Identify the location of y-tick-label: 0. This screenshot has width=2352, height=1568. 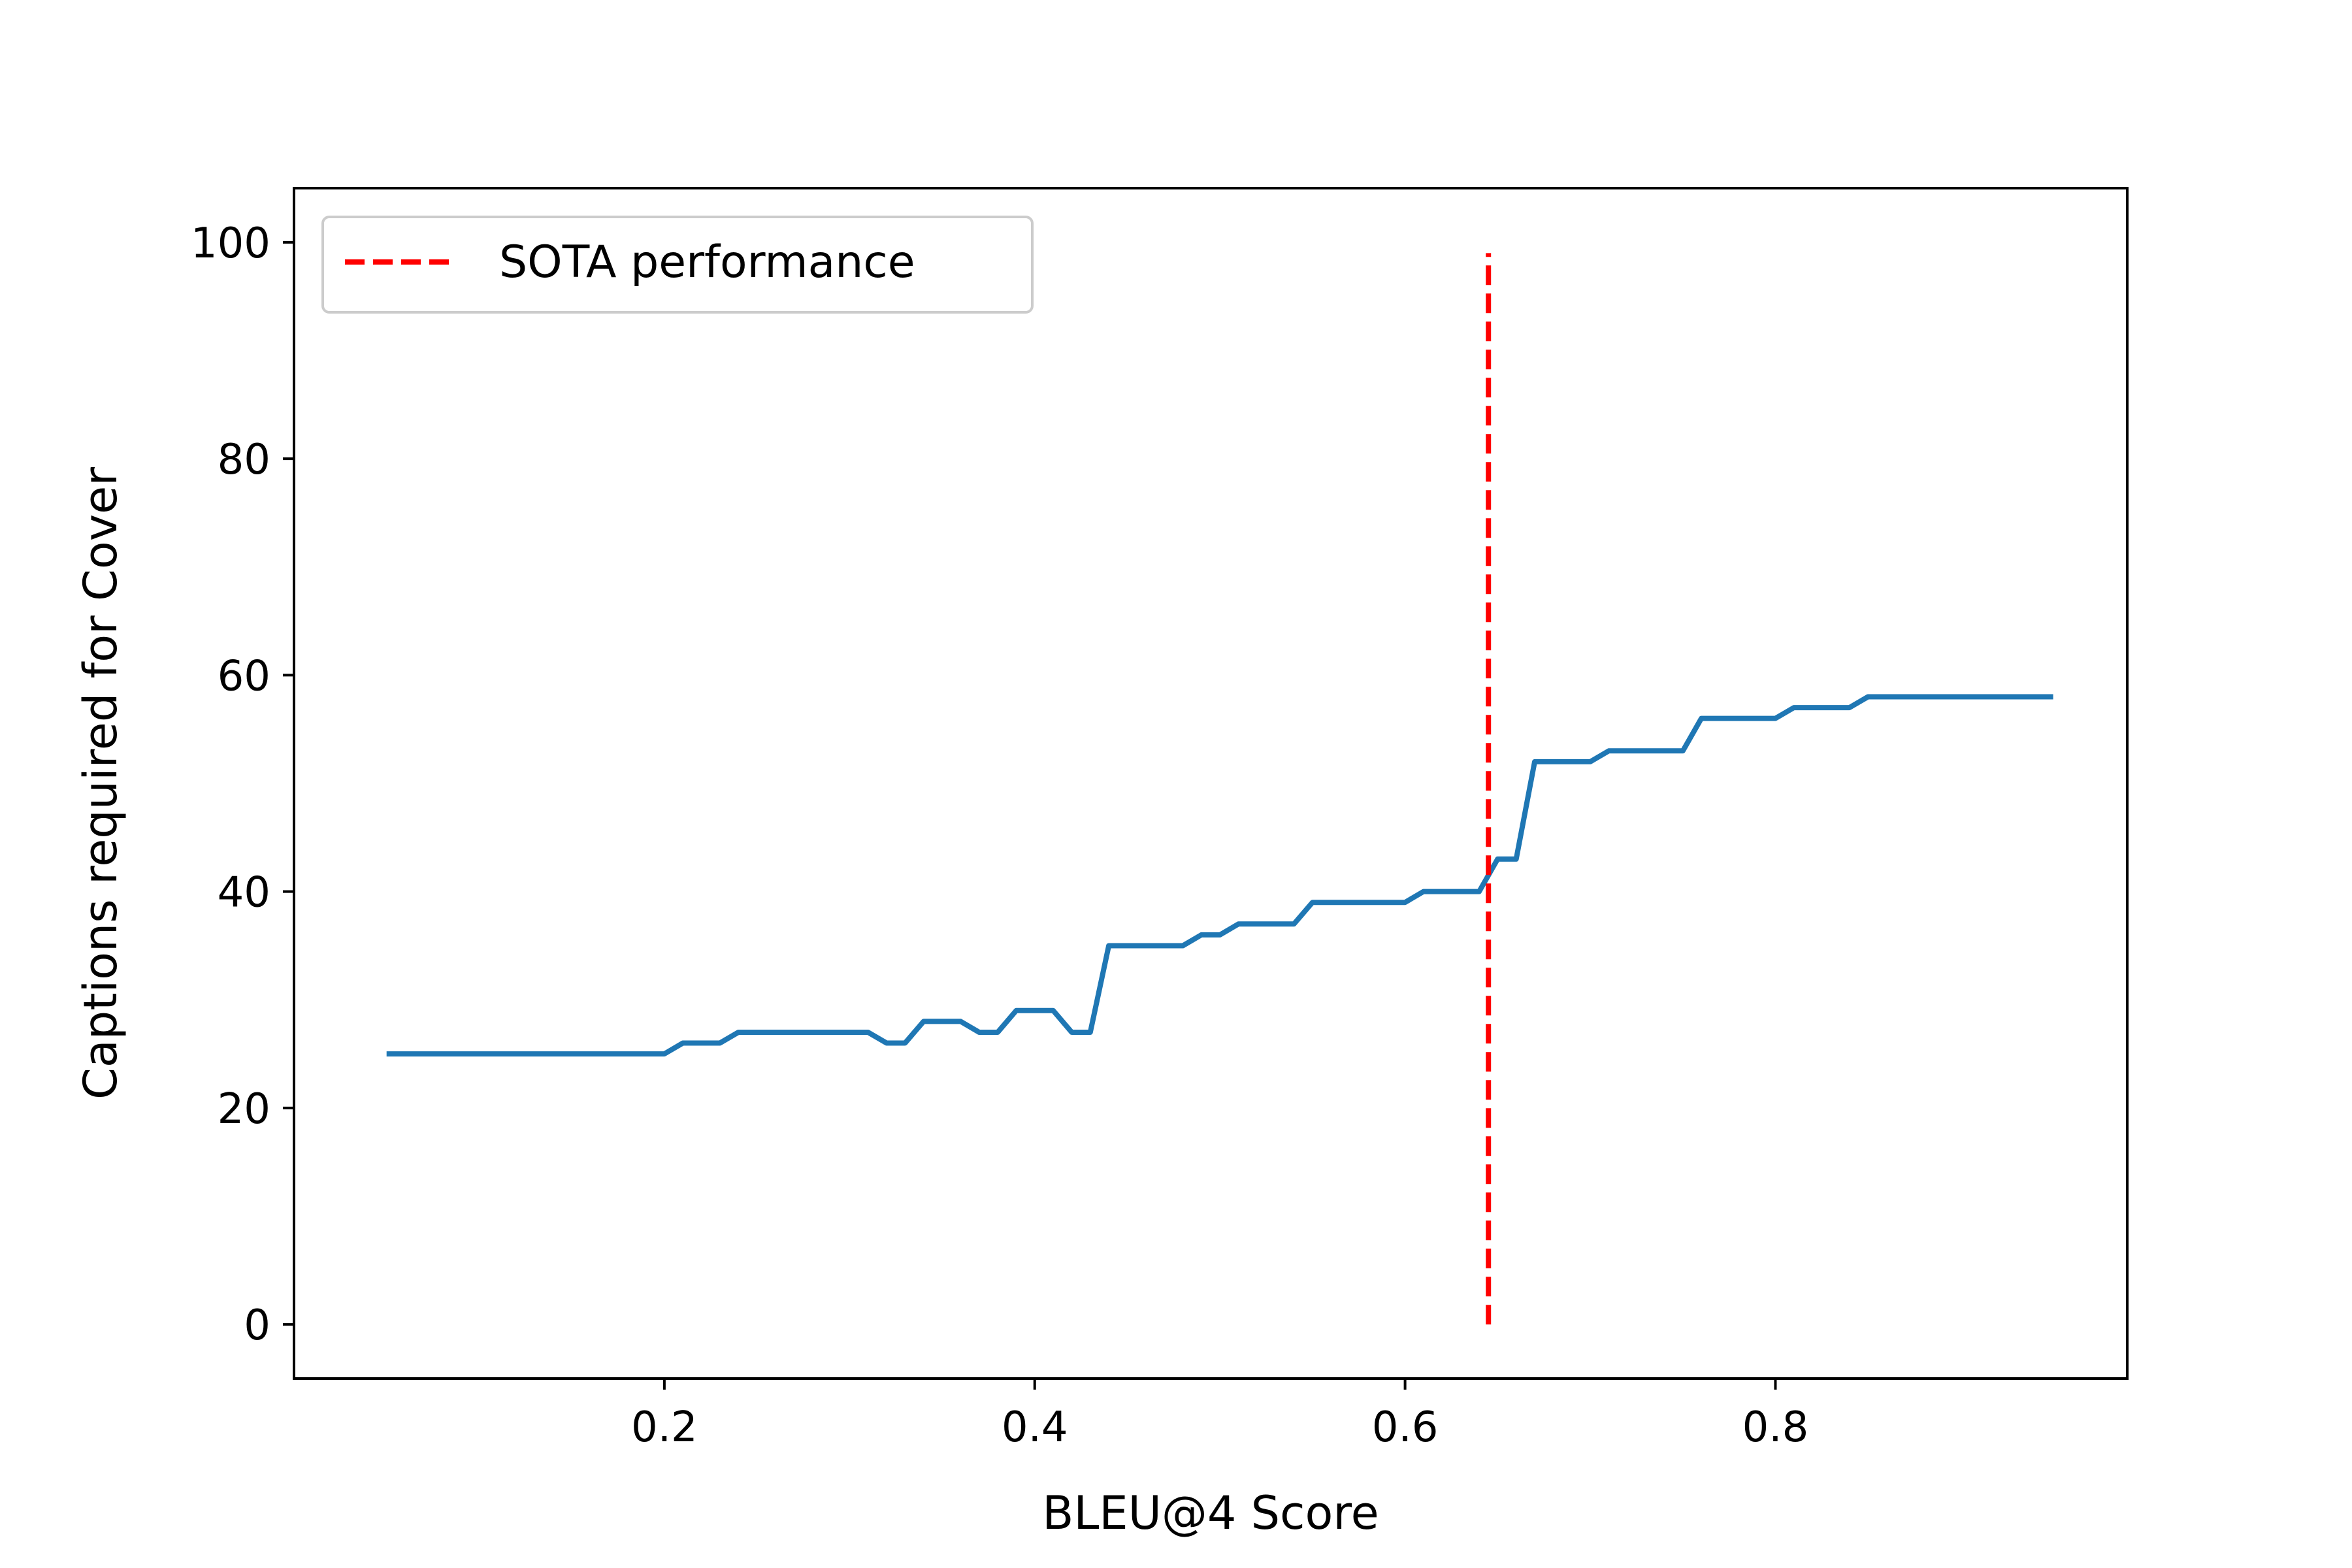
(257, 1325).